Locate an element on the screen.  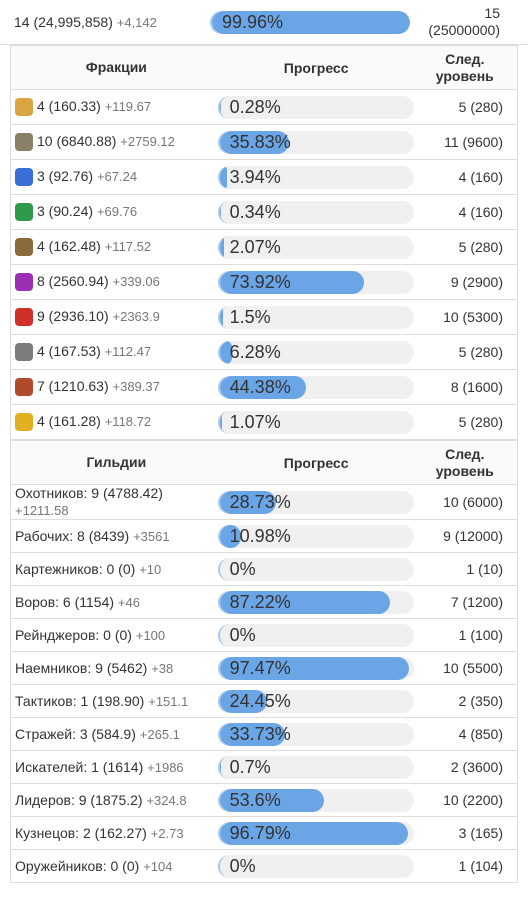
progress-label: 0.7% is located at coordinates (250, 766).